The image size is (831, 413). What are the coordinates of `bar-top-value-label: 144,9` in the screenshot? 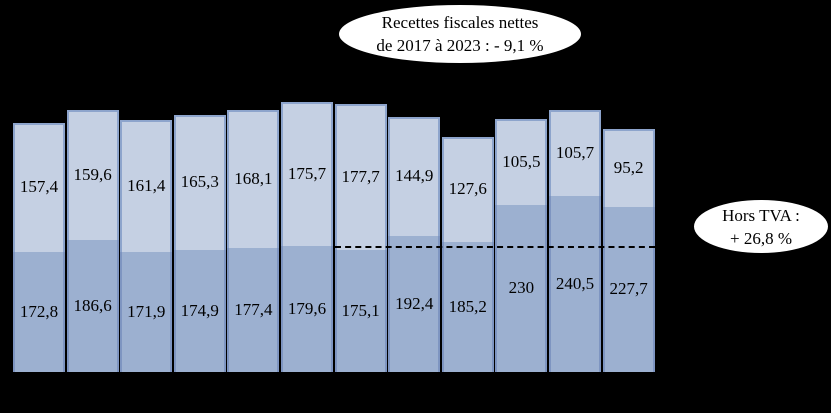 It's located at (414, 176).